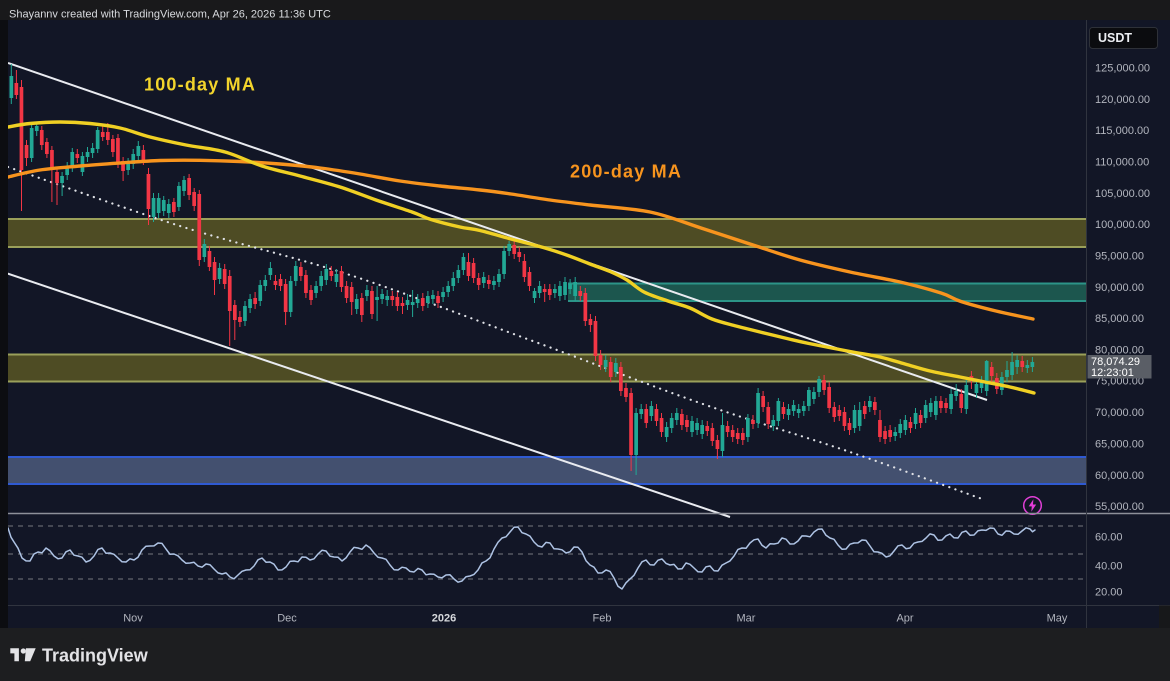 The height and width of the screenshot is (681, 1170). I want to click on svg-text: 55,000.00, so click(1119, 507).